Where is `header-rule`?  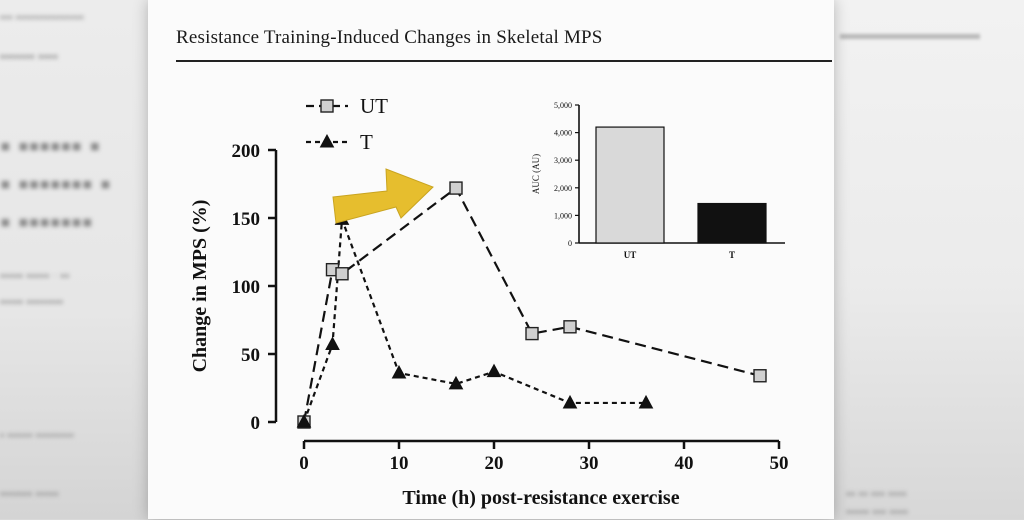 header-rule is located at coordinates (504, 61).